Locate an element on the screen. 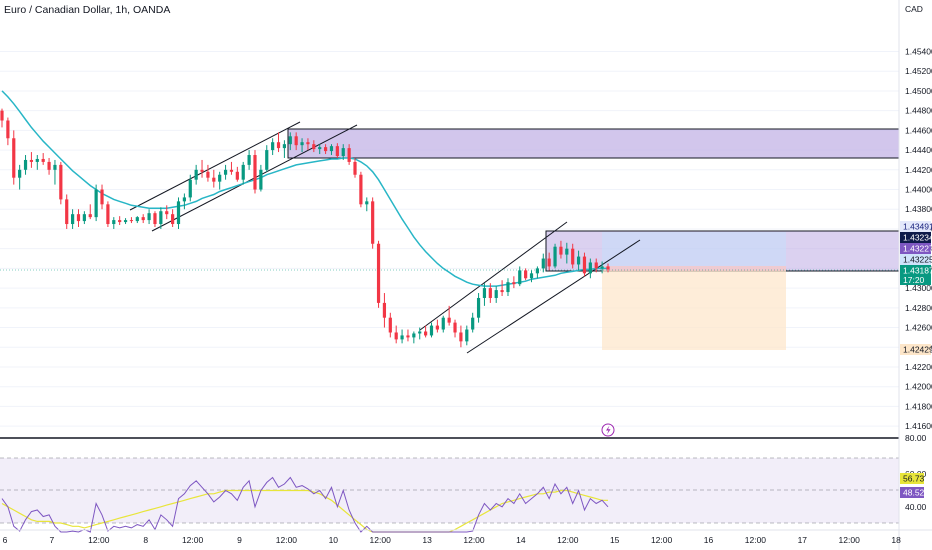 The image size is (932, 550). channel-1-upper is located at coordinates (215, 166).